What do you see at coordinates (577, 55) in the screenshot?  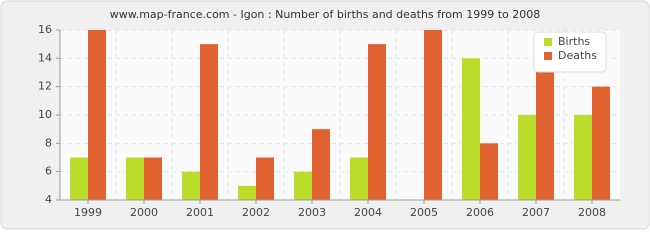 I see `legend-label: Deaths` at bounding box center [577, 55].